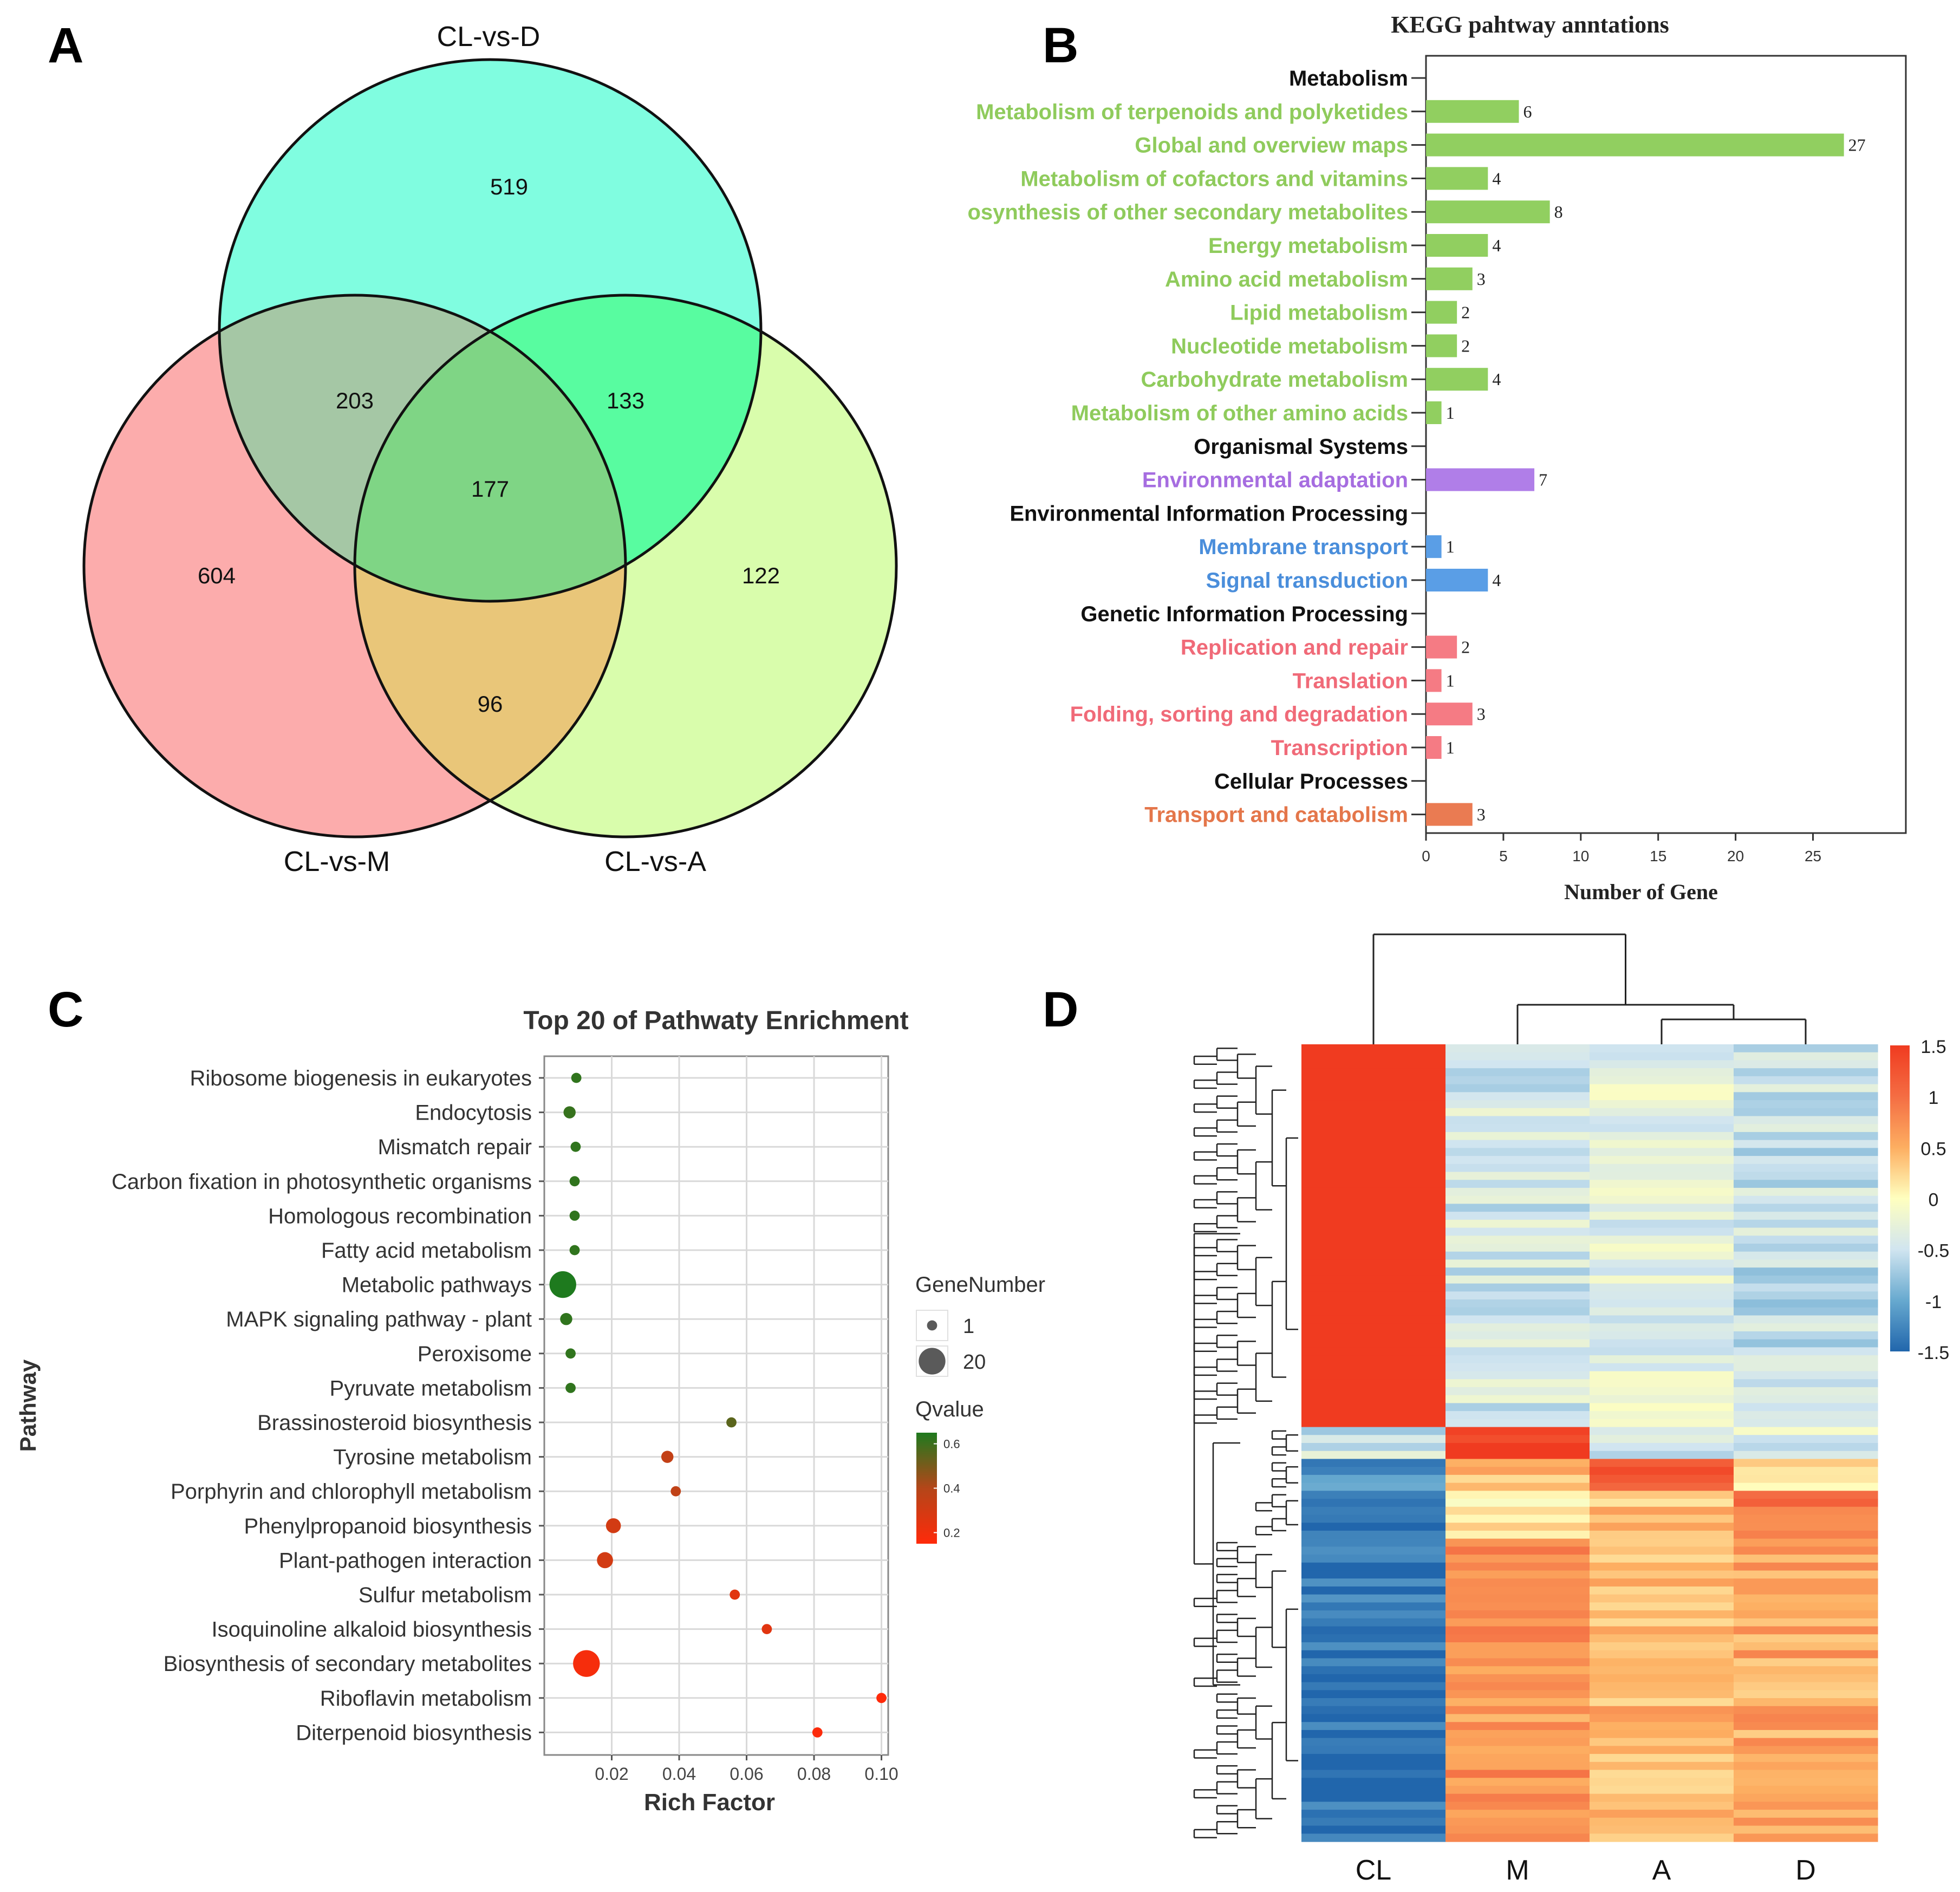 The height and width of the screenshot is (1892, 1960). I want to click on kegg-bar-value: 6, so click(1527, 111).